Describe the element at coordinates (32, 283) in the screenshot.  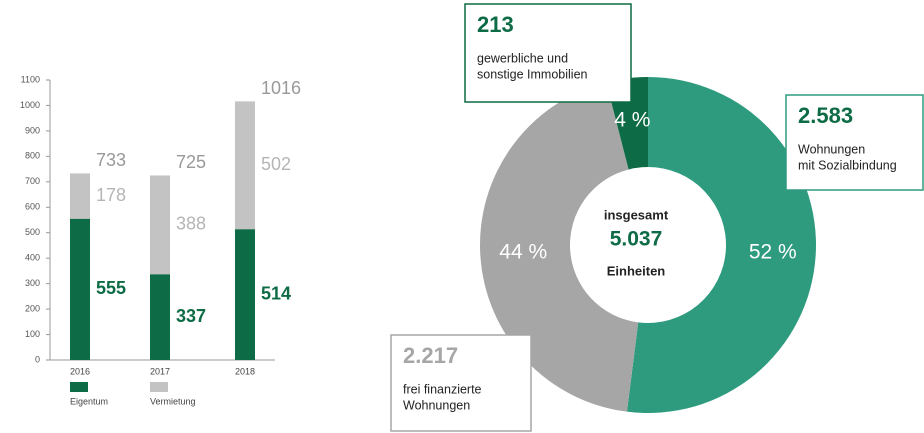
I see `y-tick-label: 300` at that location.